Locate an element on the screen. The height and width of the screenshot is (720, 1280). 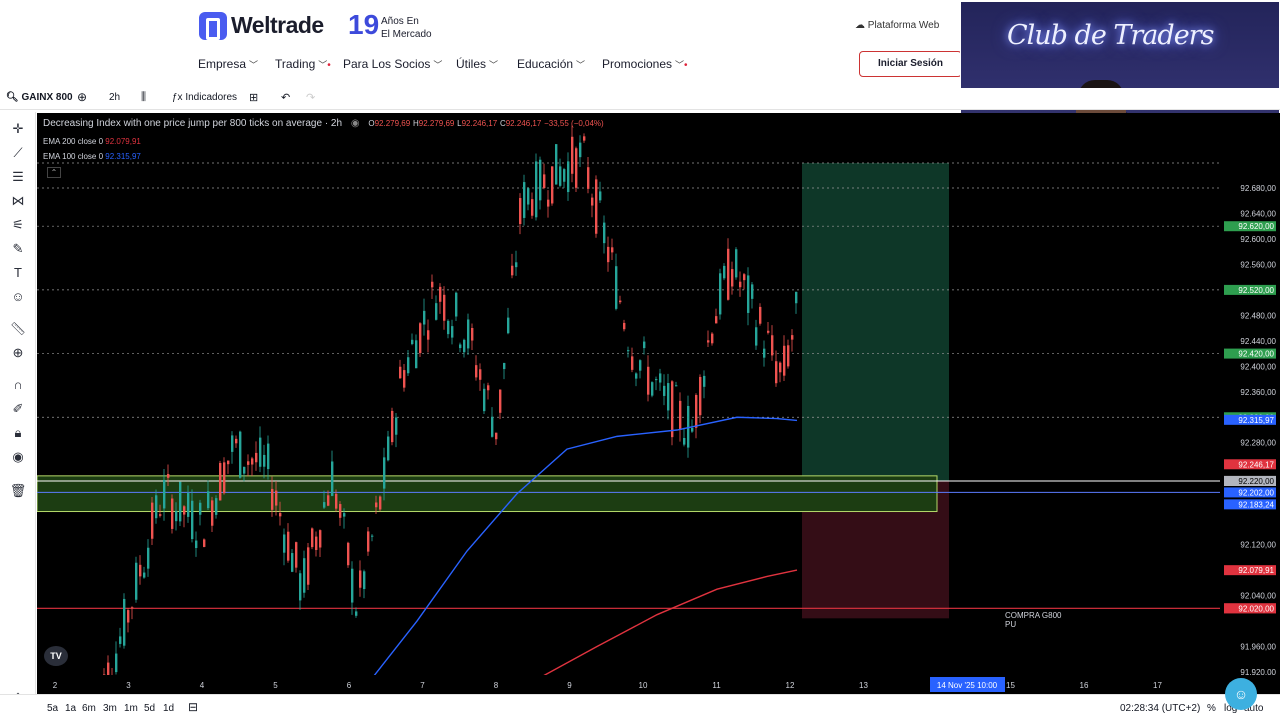
years-text: Años En El Mercado is located at coordinates (416, 28).